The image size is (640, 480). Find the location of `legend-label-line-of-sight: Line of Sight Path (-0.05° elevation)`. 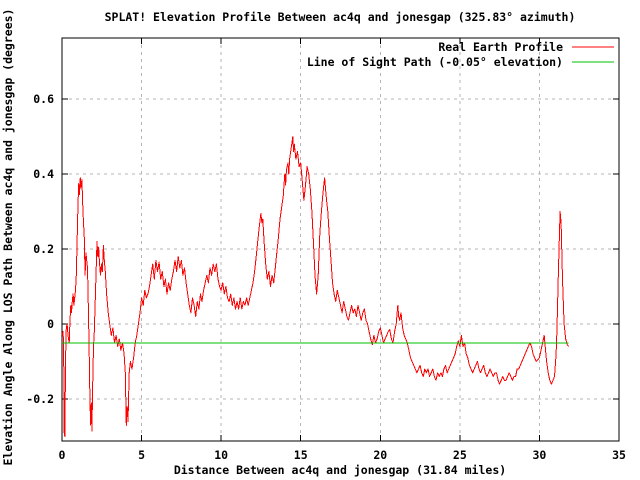

legend-label-line-of-sight: Line of Sight Path (-0.05° elevation) is located at coordinates (435, 62).